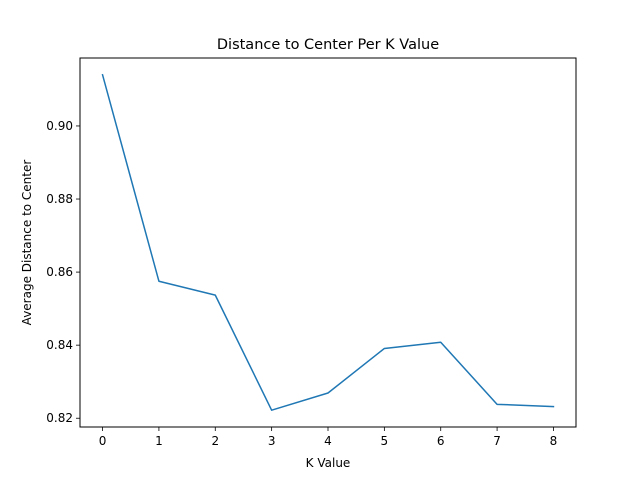 The height and width of the screenshot is (480, 640). I want to click on x-tick-label: 7, so click(497, 441).